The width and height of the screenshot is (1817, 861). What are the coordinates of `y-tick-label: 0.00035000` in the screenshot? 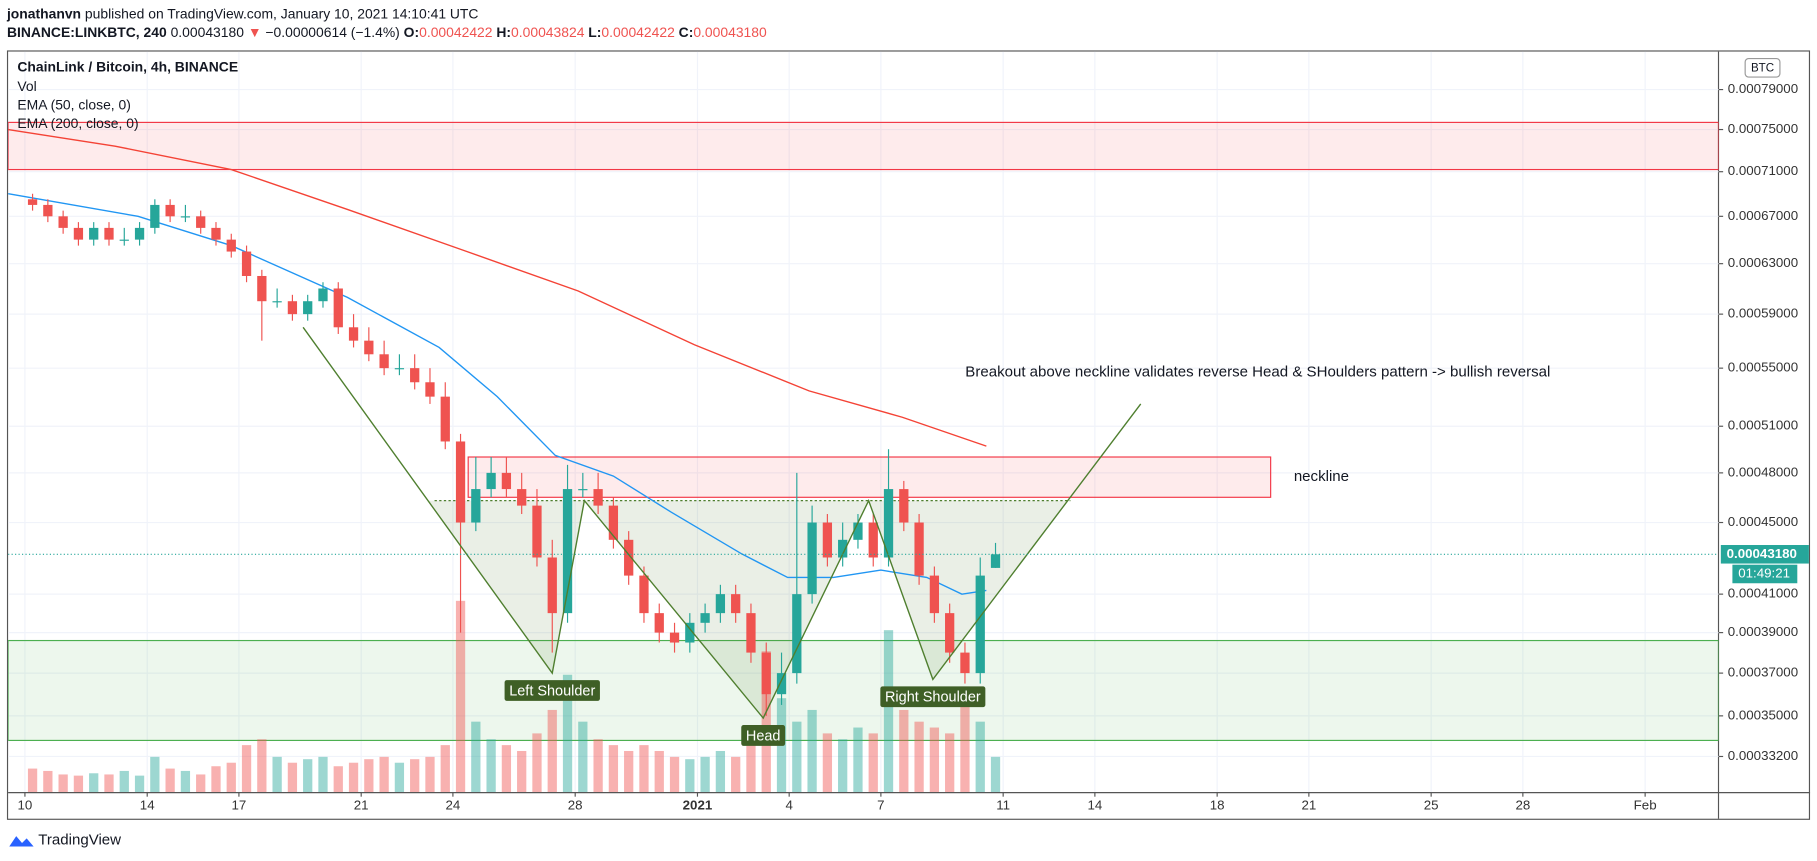 It's located at (1763, 714).